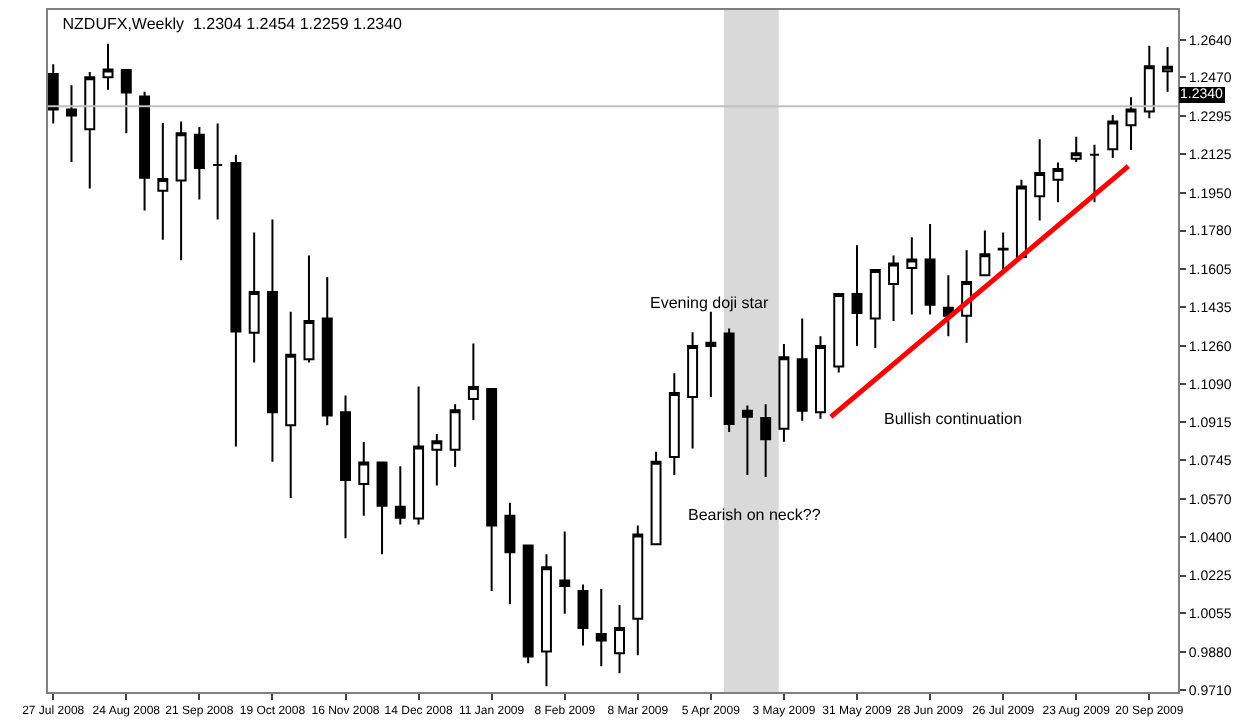 This screenshot has width=1250, height=726. Describe the element at coordinates (233, 24) in the screenshot. I see `chart-title: NZDUFX,Weekly 1.2304 1.2454 1.2259 1.2340` at that location.